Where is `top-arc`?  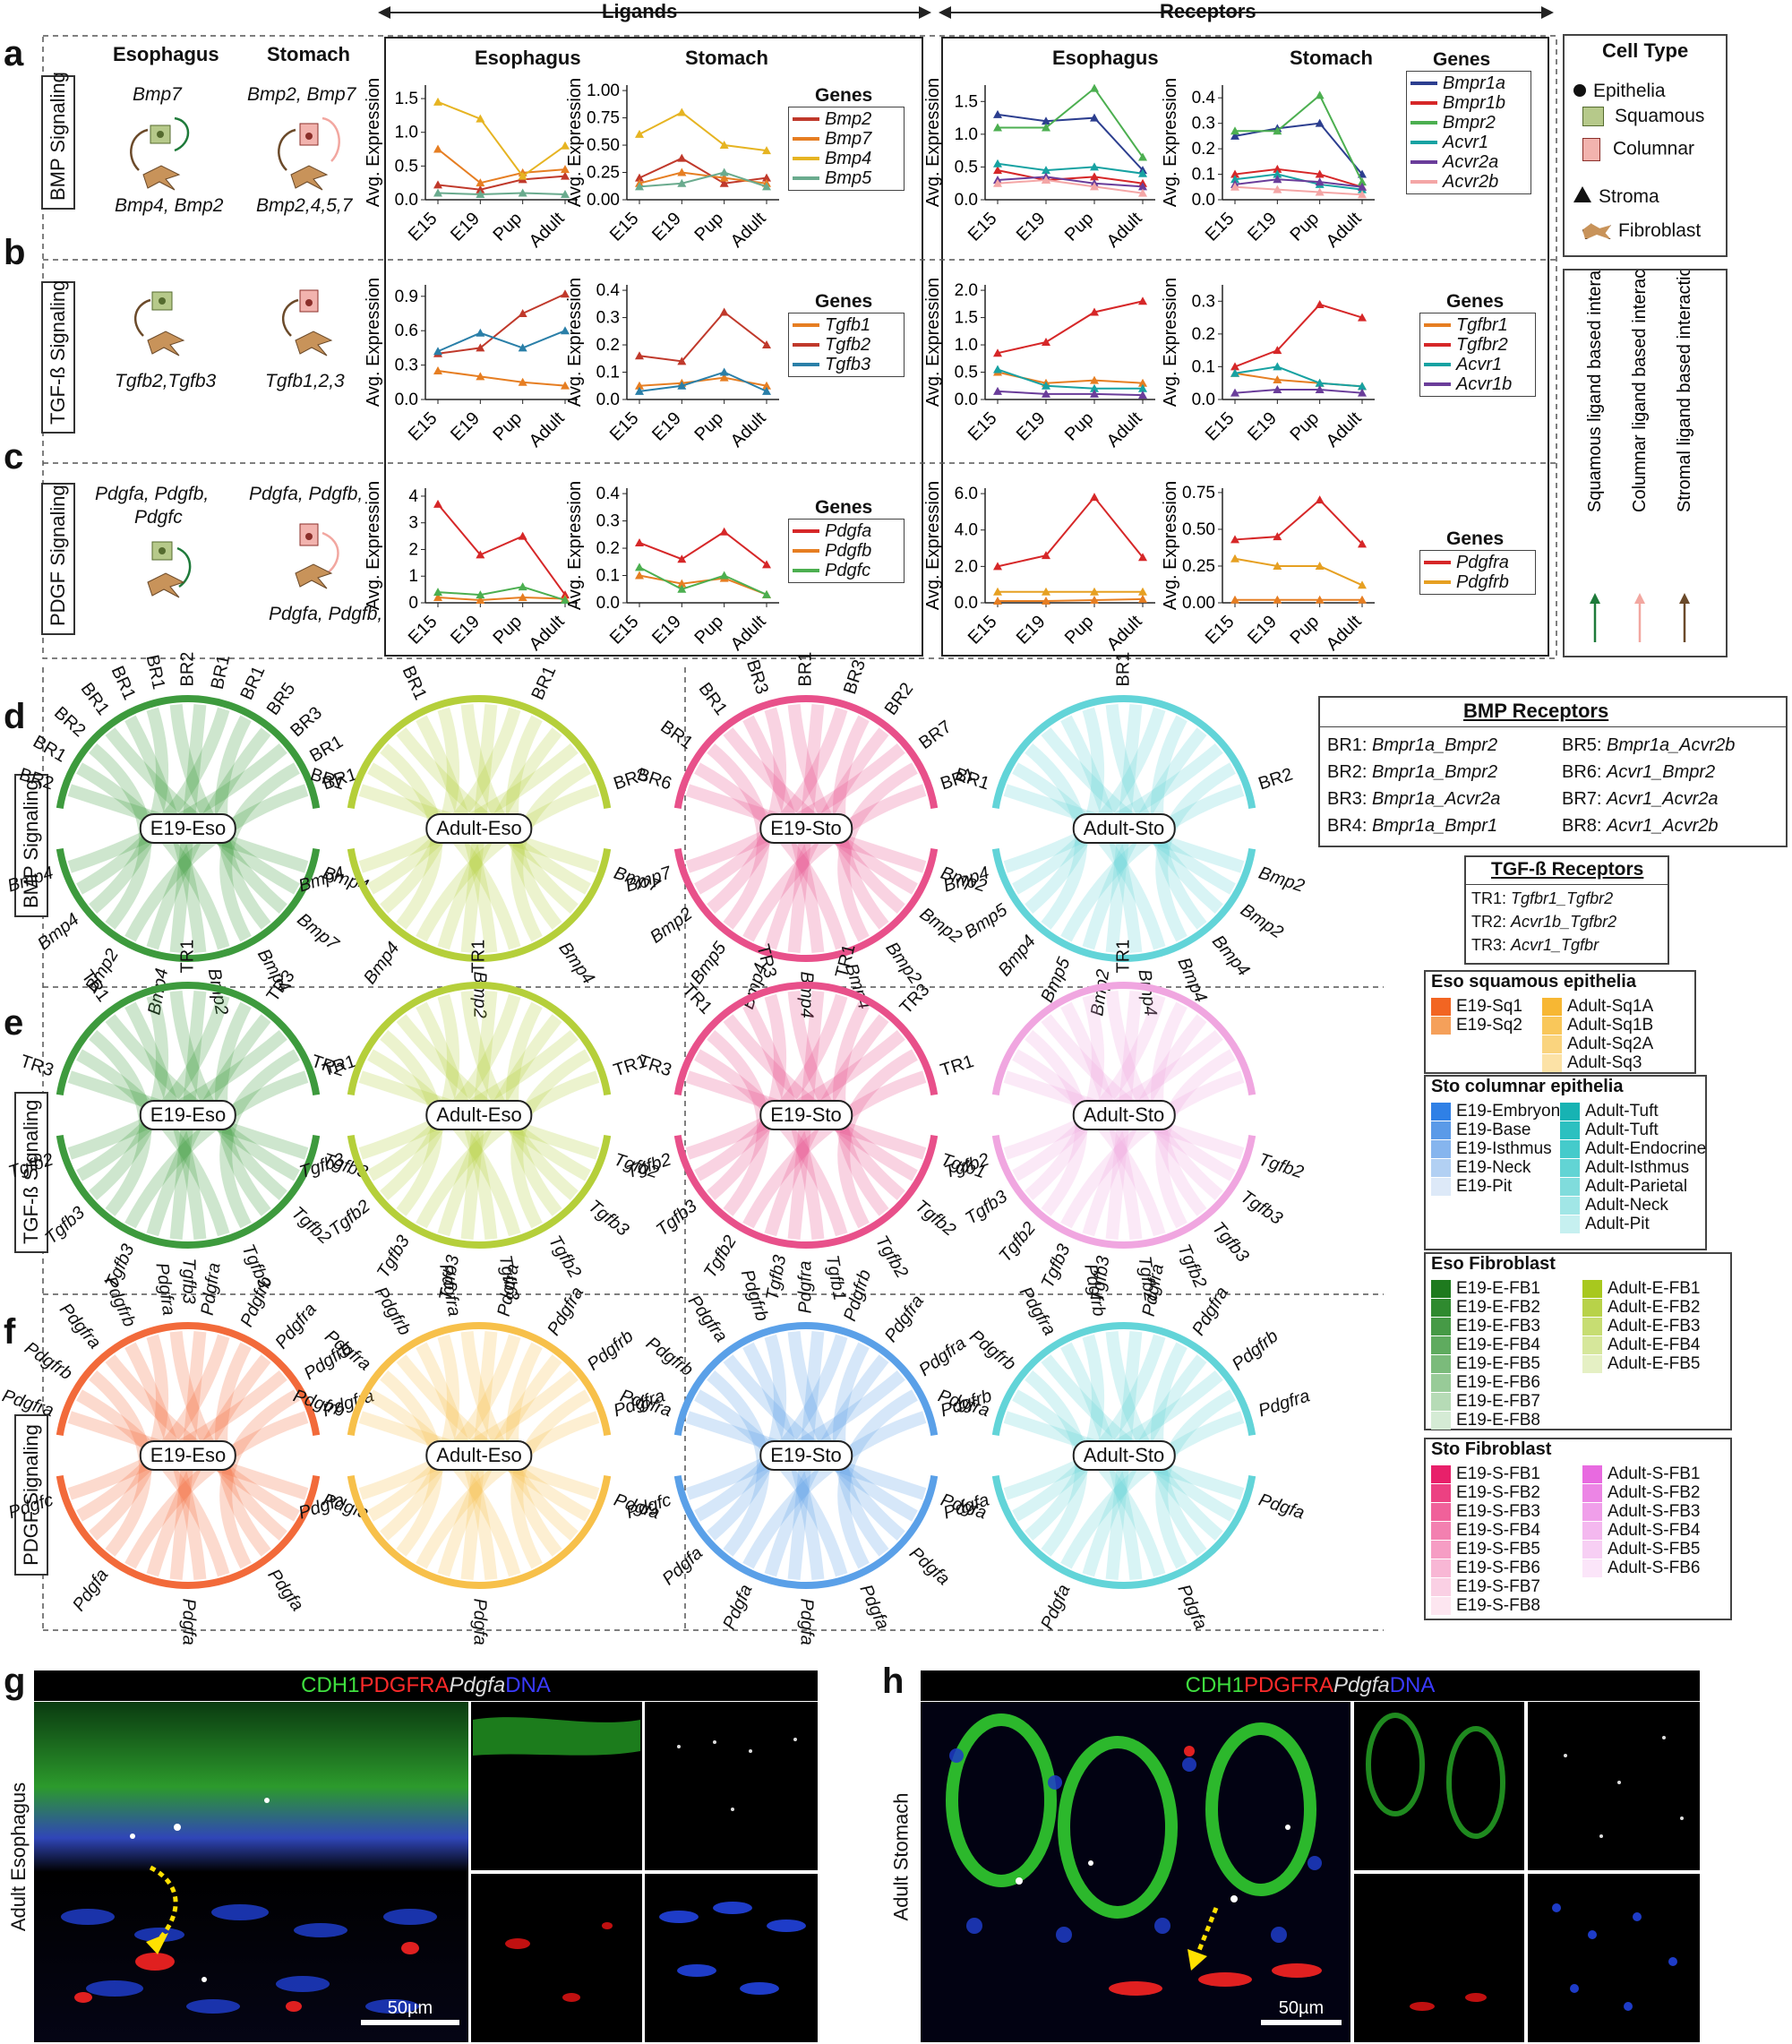 top-arc is located at coordinates (188, 752).